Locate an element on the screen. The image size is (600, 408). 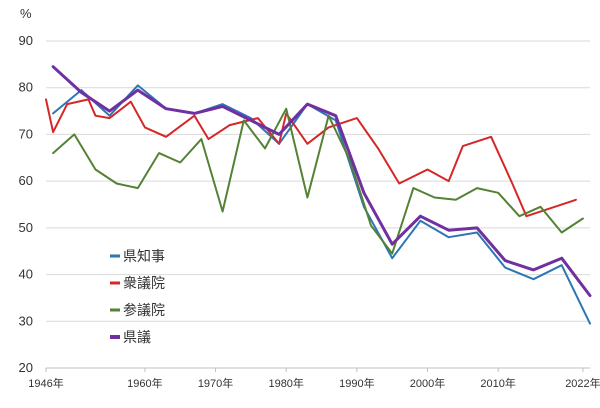
x-tick-label: 2022年 is located at coordinates (582, 383).